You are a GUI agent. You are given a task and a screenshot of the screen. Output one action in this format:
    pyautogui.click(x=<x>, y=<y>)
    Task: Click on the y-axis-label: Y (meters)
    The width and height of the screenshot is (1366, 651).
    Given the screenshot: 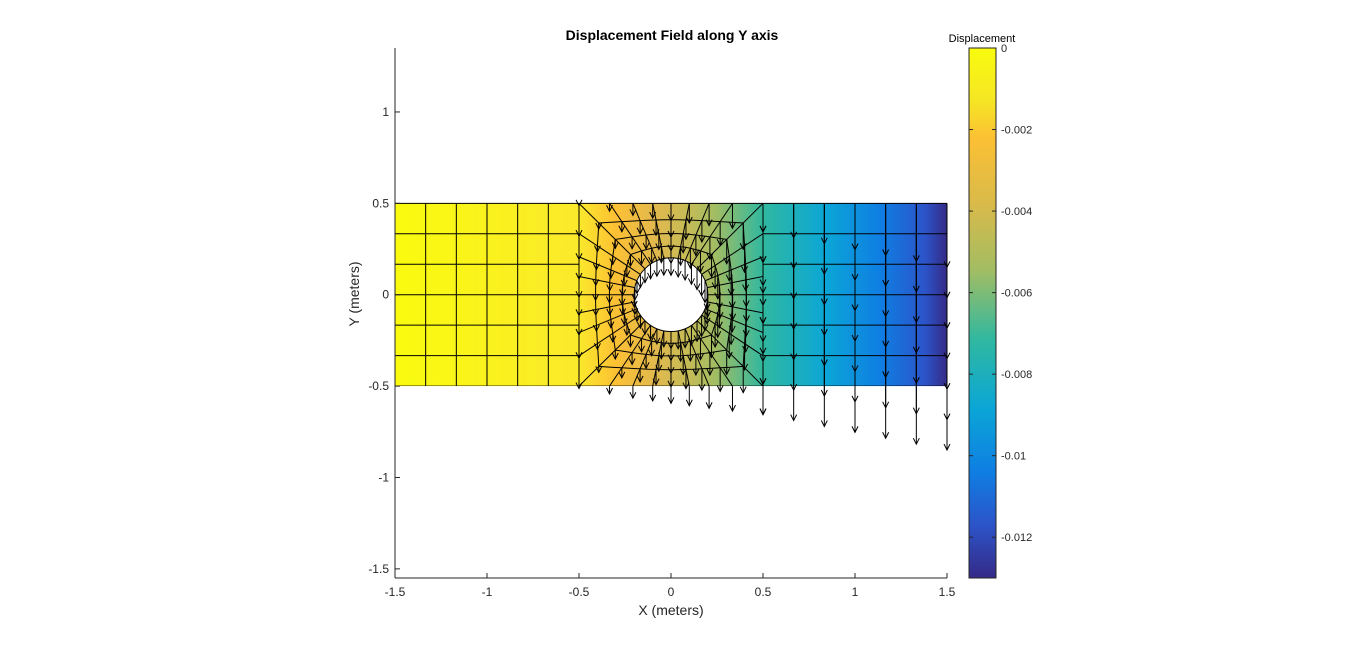 What is the action you would take?
    pyautogui.click(x=354, y=293)
    